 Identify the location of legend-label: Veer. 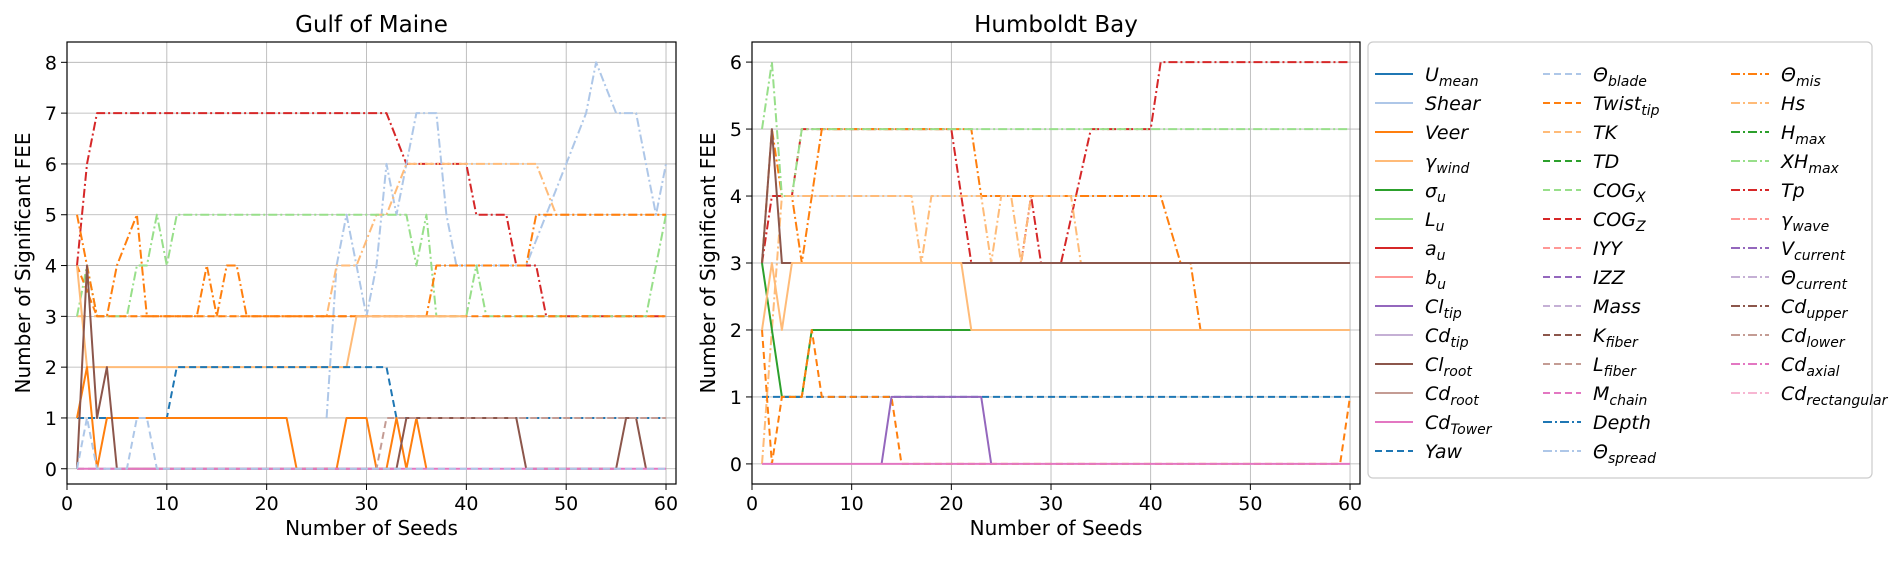
(1447, 133).